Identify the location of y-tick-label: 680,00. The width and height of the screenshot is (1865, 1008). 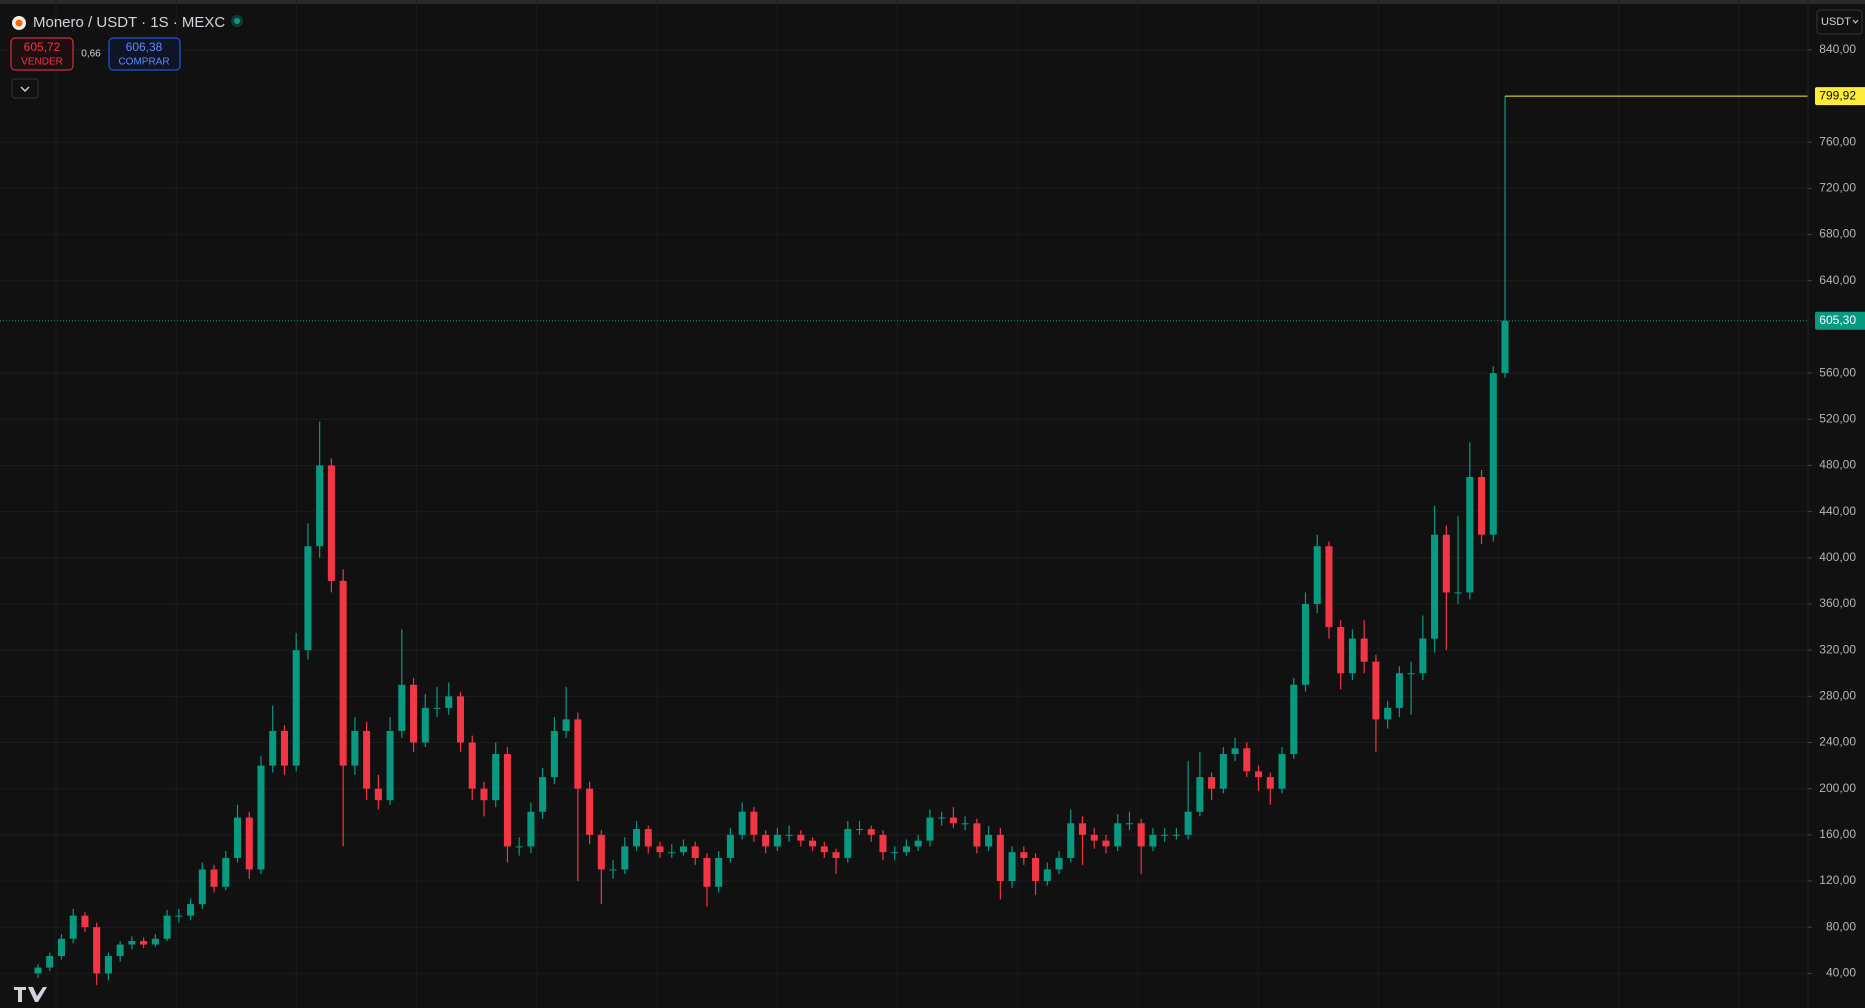
(1837, 234).